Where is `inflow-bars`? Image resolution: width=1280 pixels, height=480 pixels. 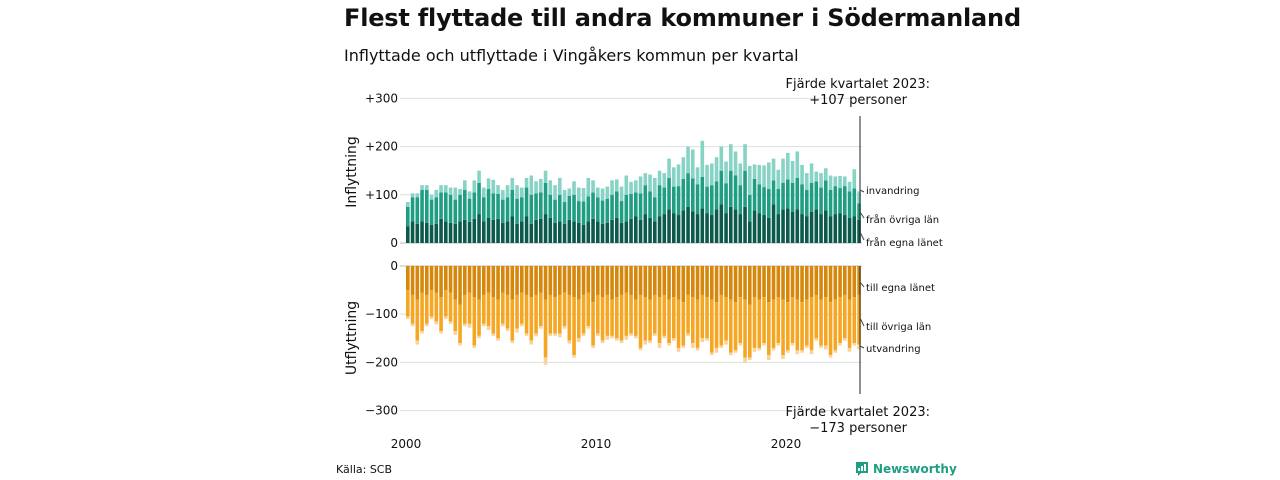 inflow-bars is located at coordinates (633, 191).